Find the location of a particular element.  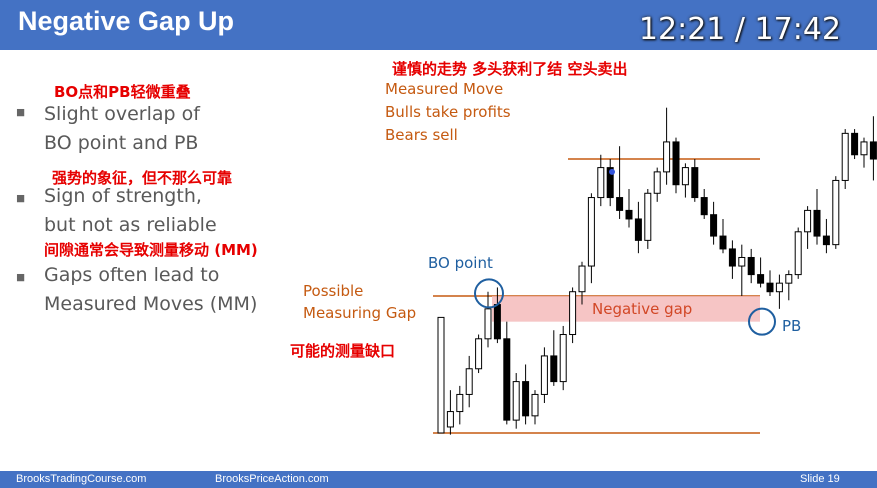

annotation-measured-move: Measured Move is located at coordinates (444, 89).